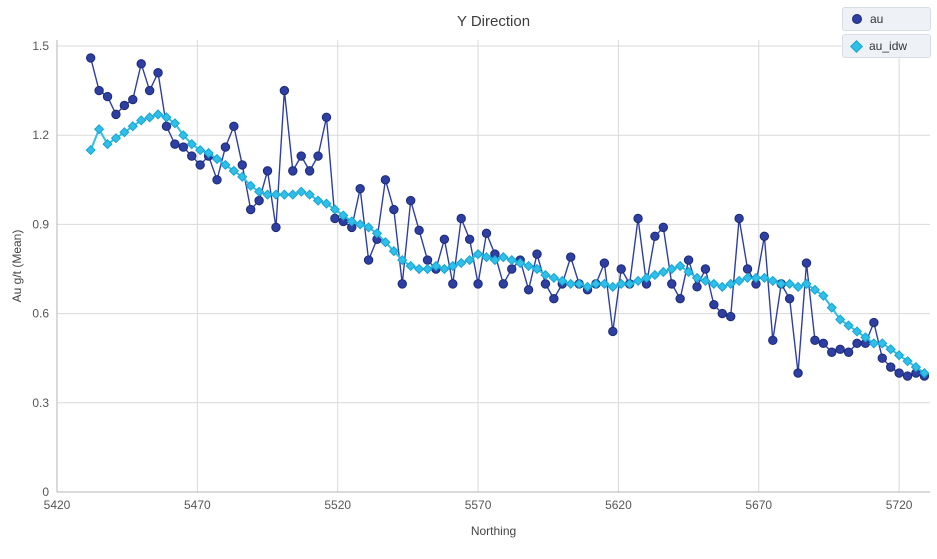  What do you see at coordinates (758, 505) in the screenshot?
I see `svg-text: 5670` at bounding box center [758, 505].